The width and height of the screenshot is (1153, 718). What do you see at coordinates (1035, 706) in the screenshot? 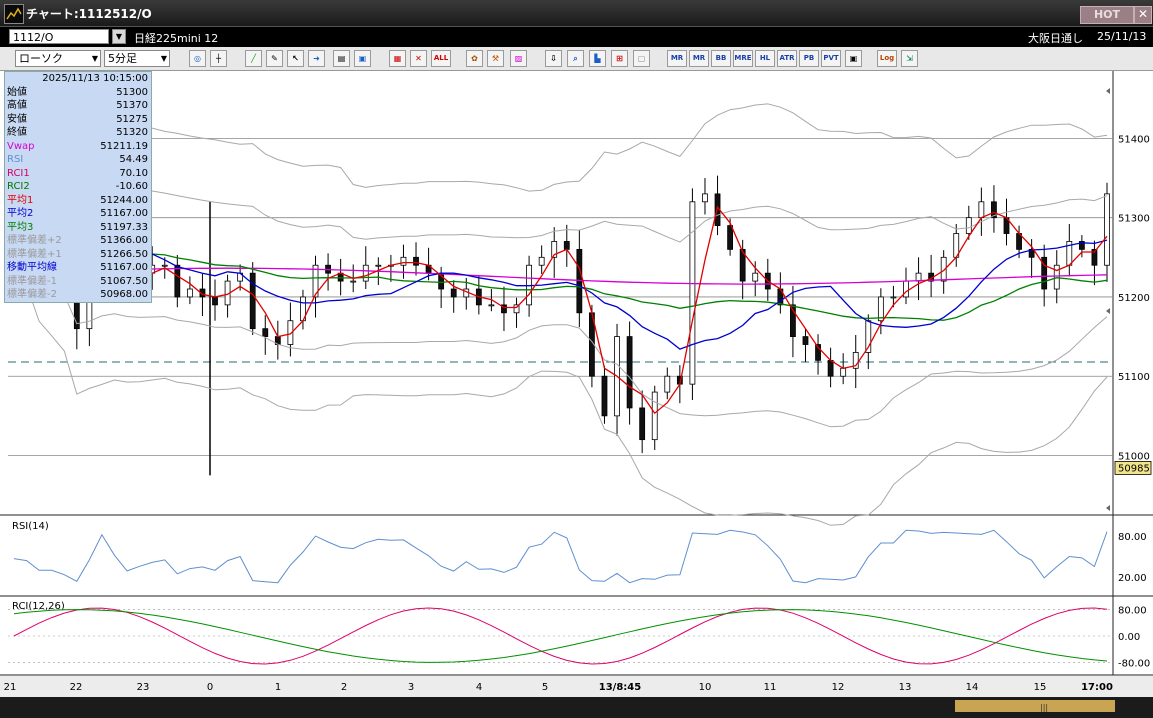
I see `scroll-thumb` at bounding box center [1035, 706].